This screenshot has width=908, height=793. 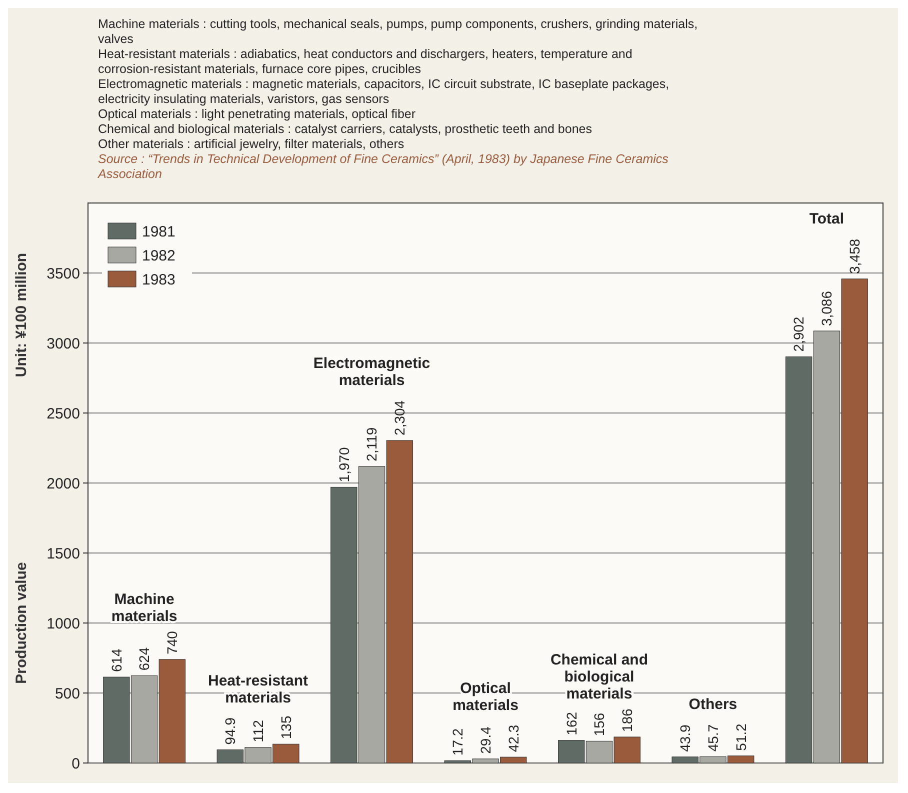 What do you see at coordinates (372, 444) in the screenshot?
I see `data-label: 2,119` at bounding box center [372, 444].